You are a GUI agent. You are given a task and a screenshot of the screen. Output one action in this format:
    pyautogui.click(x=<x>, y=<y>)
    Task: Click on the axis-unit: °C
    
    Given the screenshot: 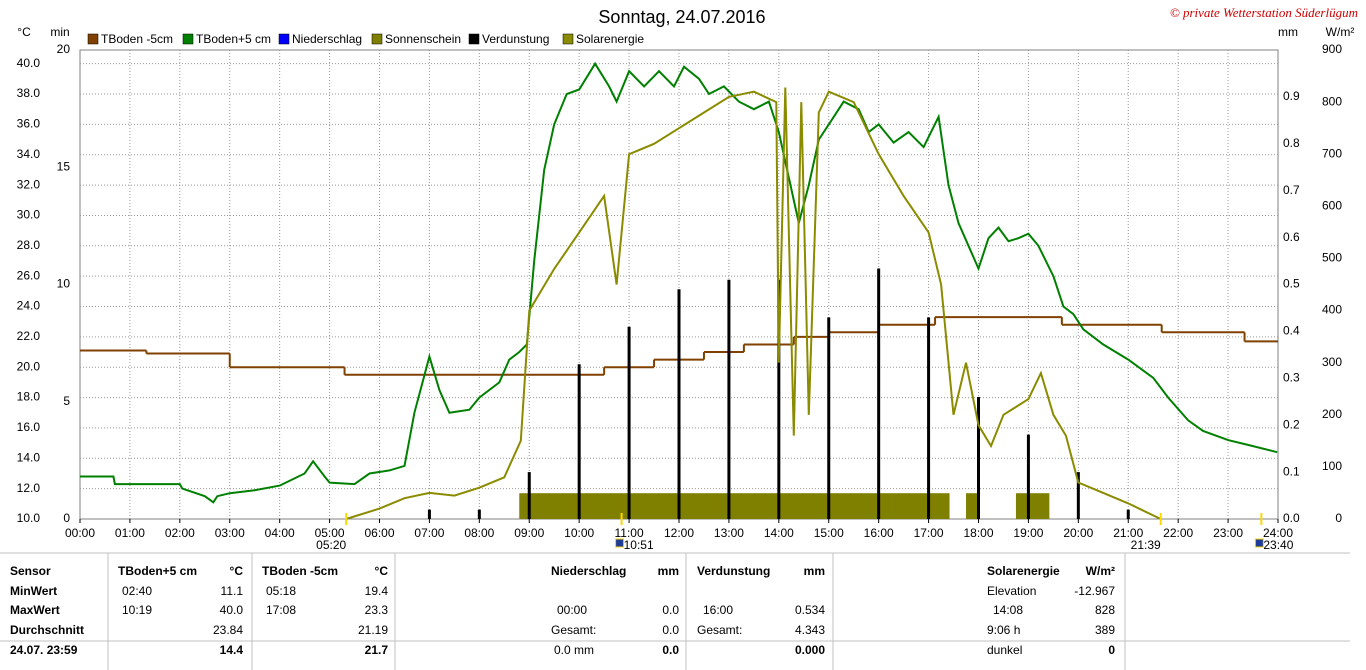 What is the action you would take?
    pyautogui.click(x=24, y=32)
    